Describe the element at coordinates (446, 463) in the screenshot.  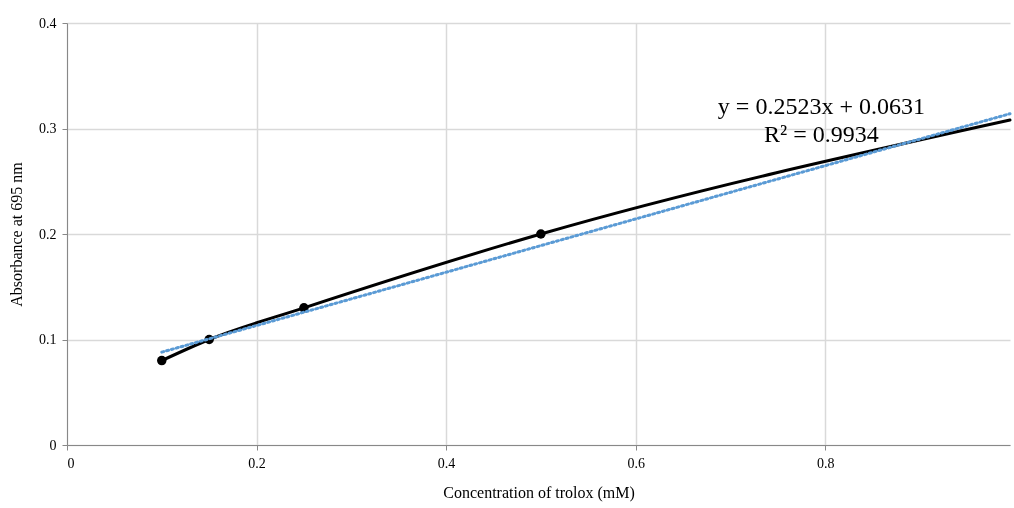
I see `x-tick-label: 0.4` at that location.